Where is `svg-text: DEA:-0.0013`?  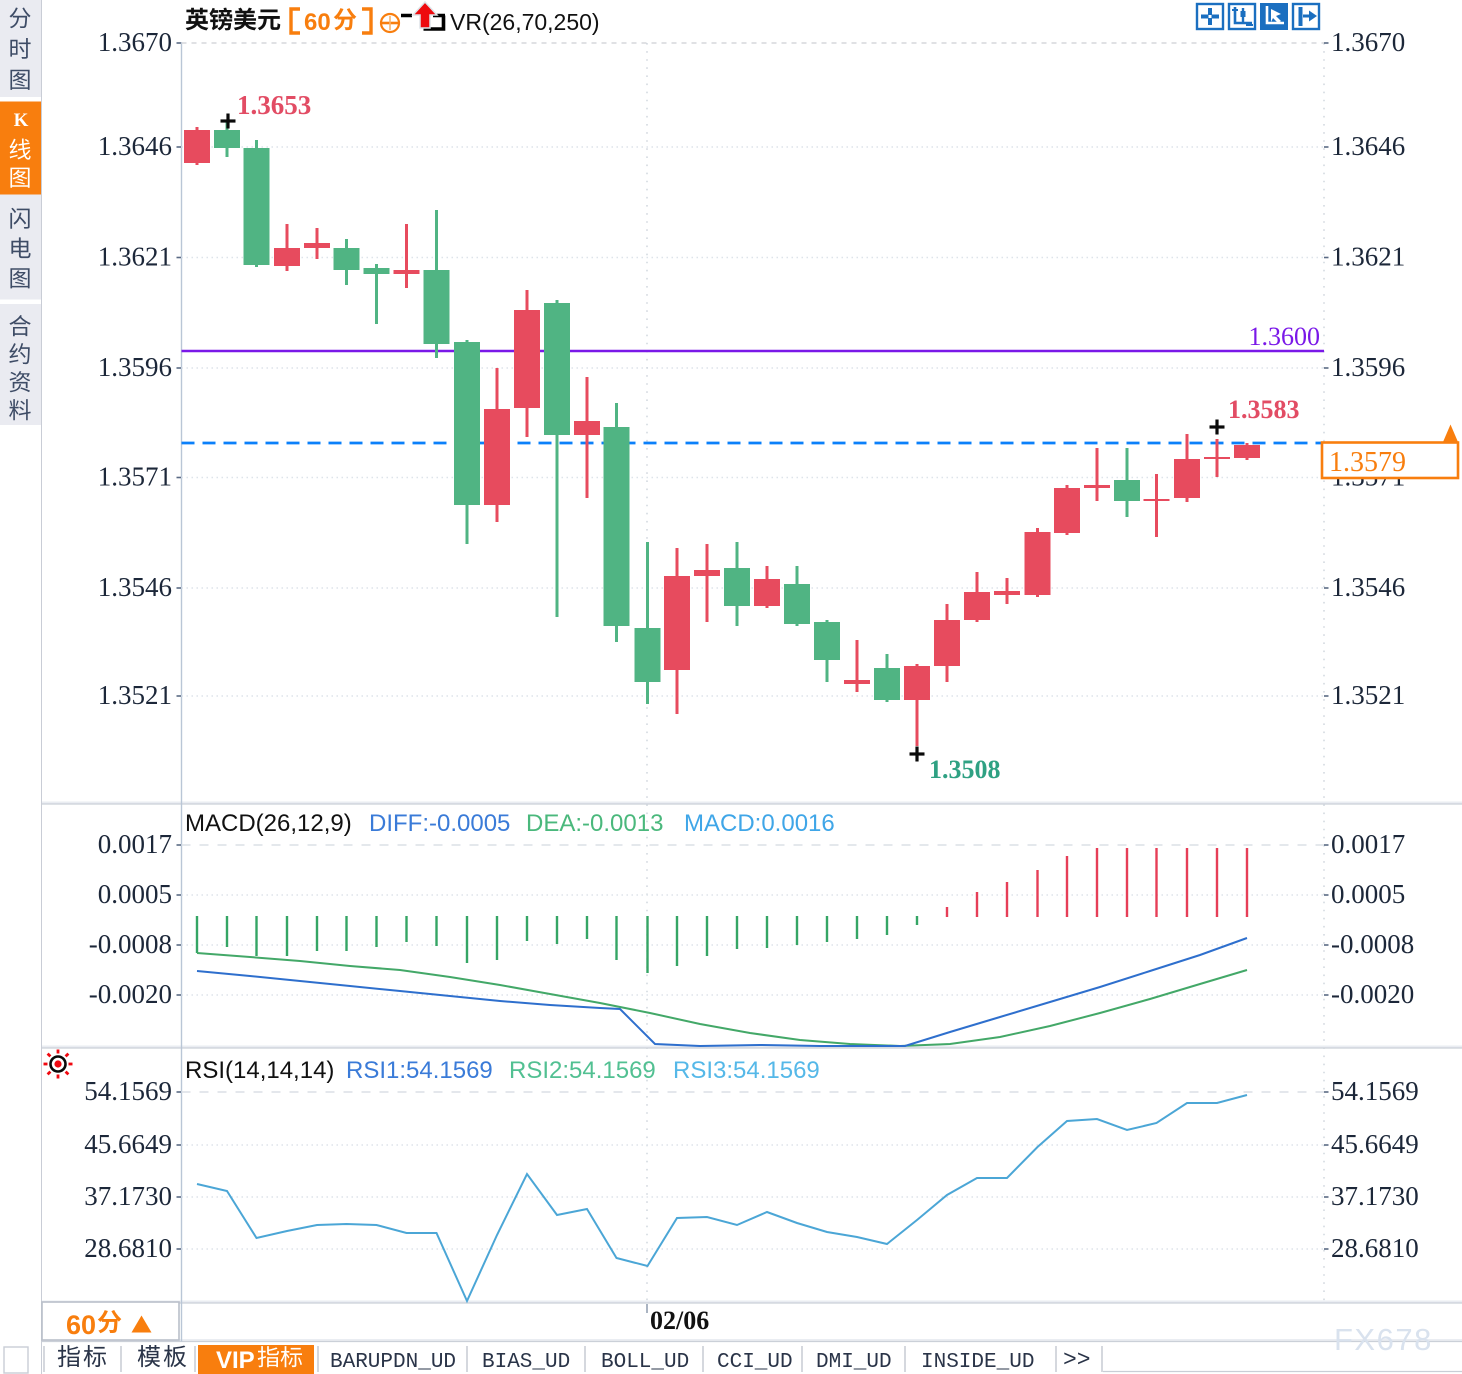
svg-text: DEA:-0.0013 is located at coordinates (594, 823).